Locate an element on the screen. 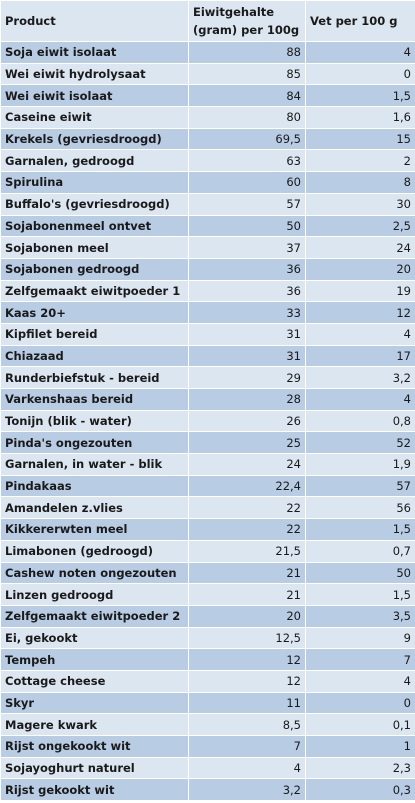 Image resolution: width=415 pixels, height=803 pixels. table-row: Sojabonen gedroogd 36 20 is located at coordinates (207, 269).